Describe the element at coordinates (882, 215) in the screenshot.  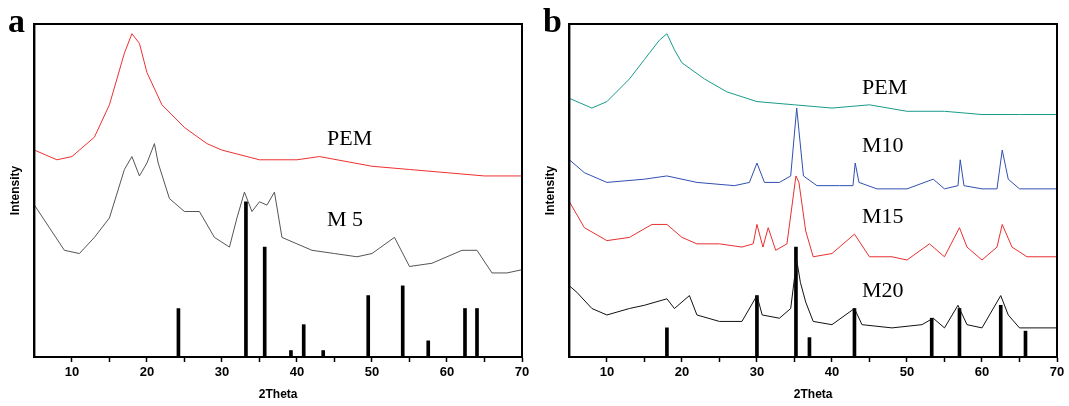
I see `series-label: M15` at that location.